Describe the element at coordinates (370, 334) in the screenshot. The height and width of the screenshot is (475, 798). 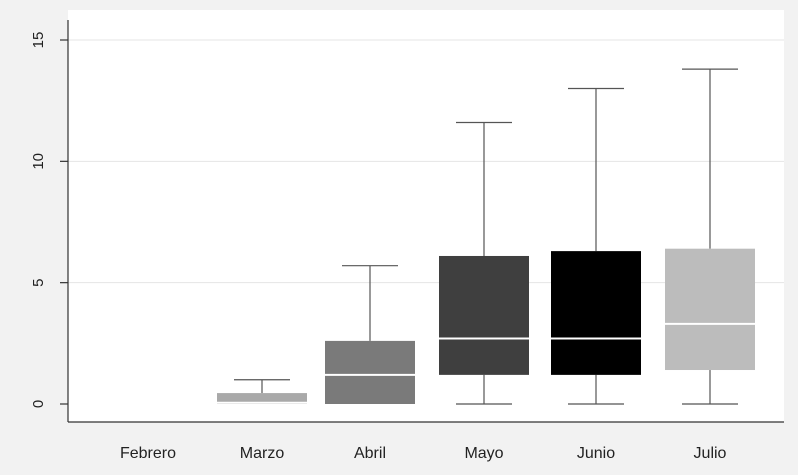
I see `box-group-abril` at that location.